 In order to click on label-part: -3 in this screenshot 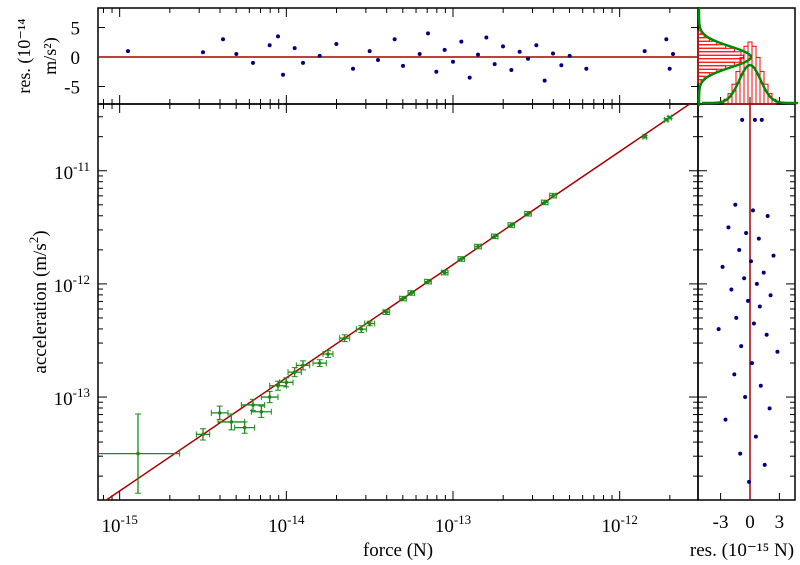, I will do `click(721, 522)`.